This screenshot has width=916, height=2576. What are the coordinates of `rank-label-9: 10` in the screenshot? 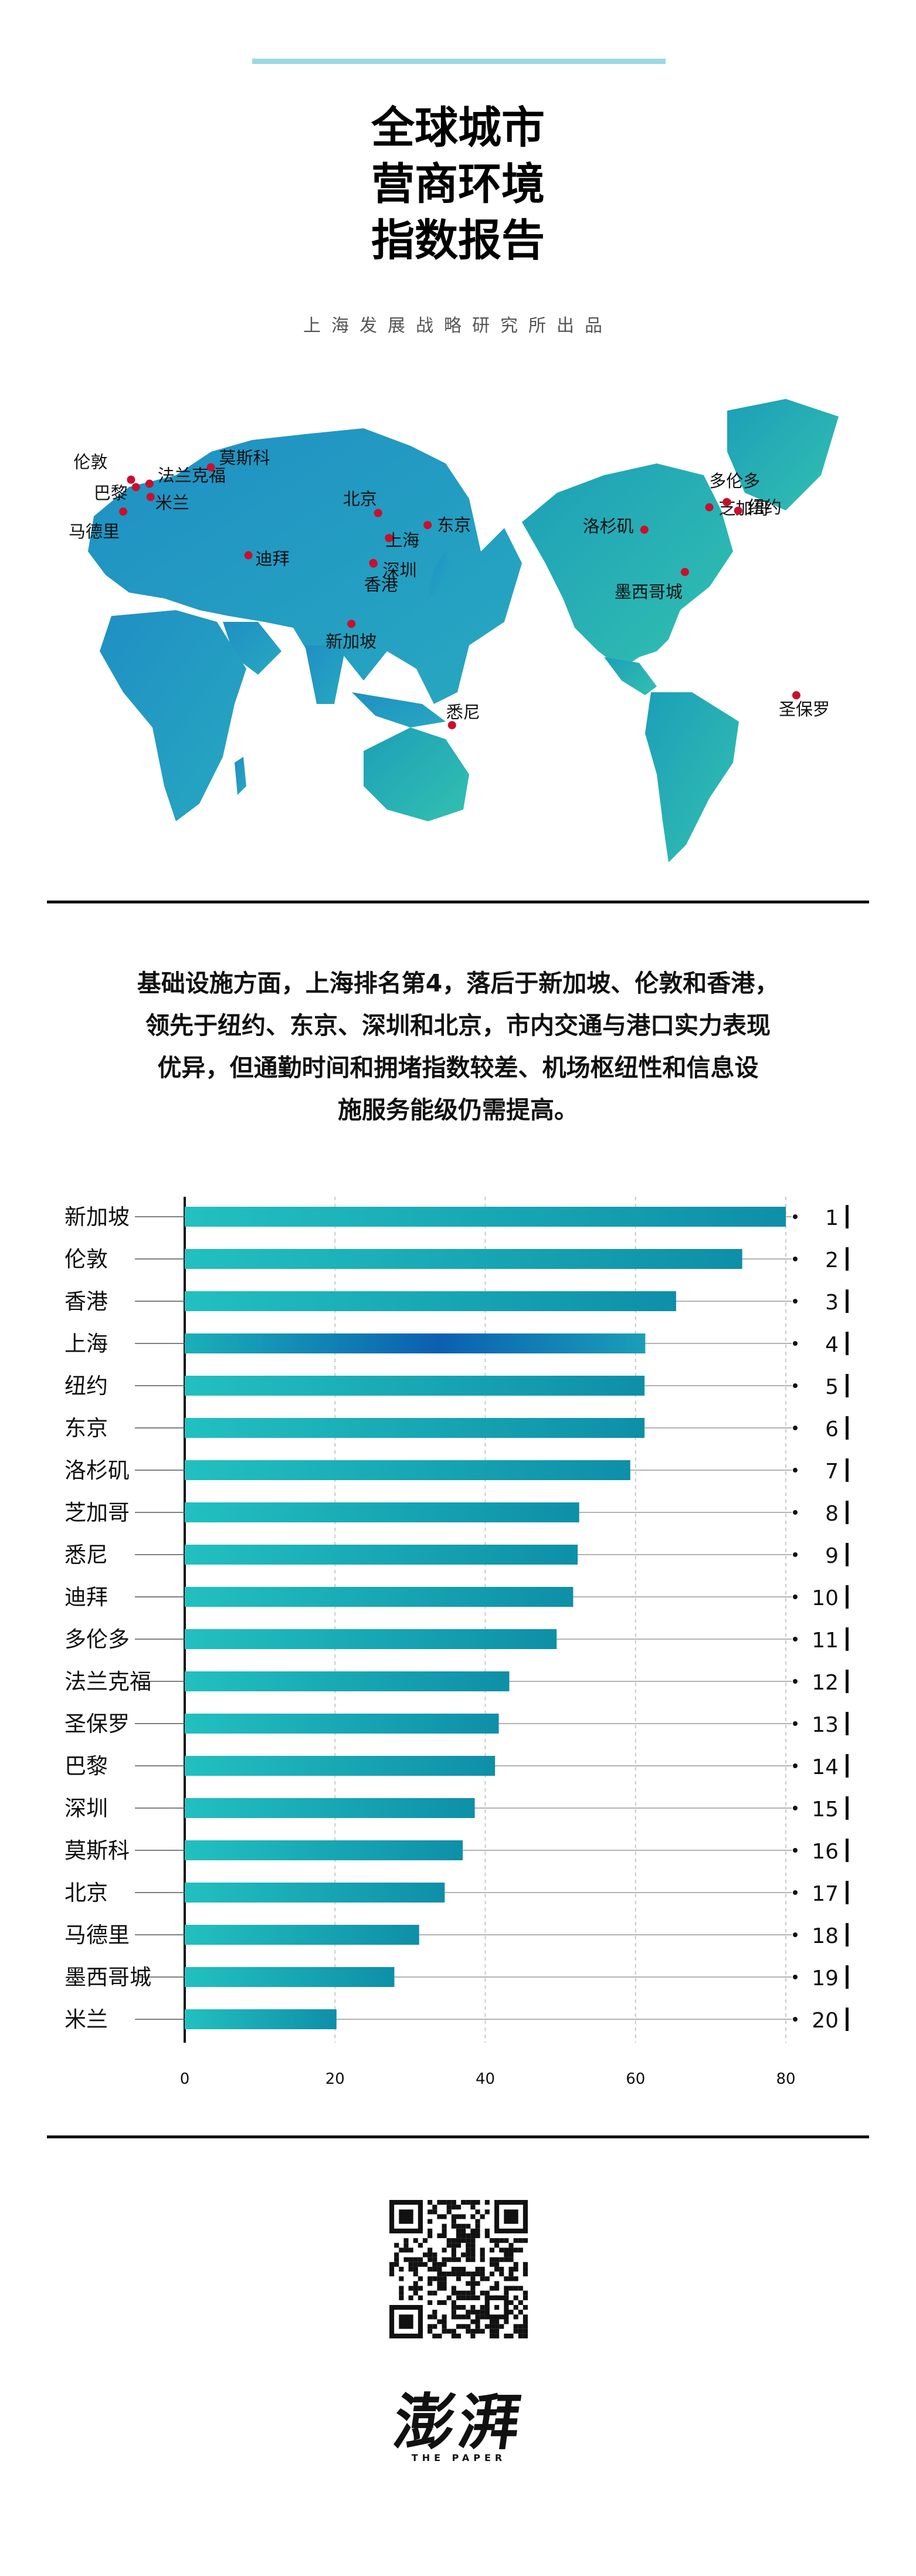 It's located at (825, 1598).